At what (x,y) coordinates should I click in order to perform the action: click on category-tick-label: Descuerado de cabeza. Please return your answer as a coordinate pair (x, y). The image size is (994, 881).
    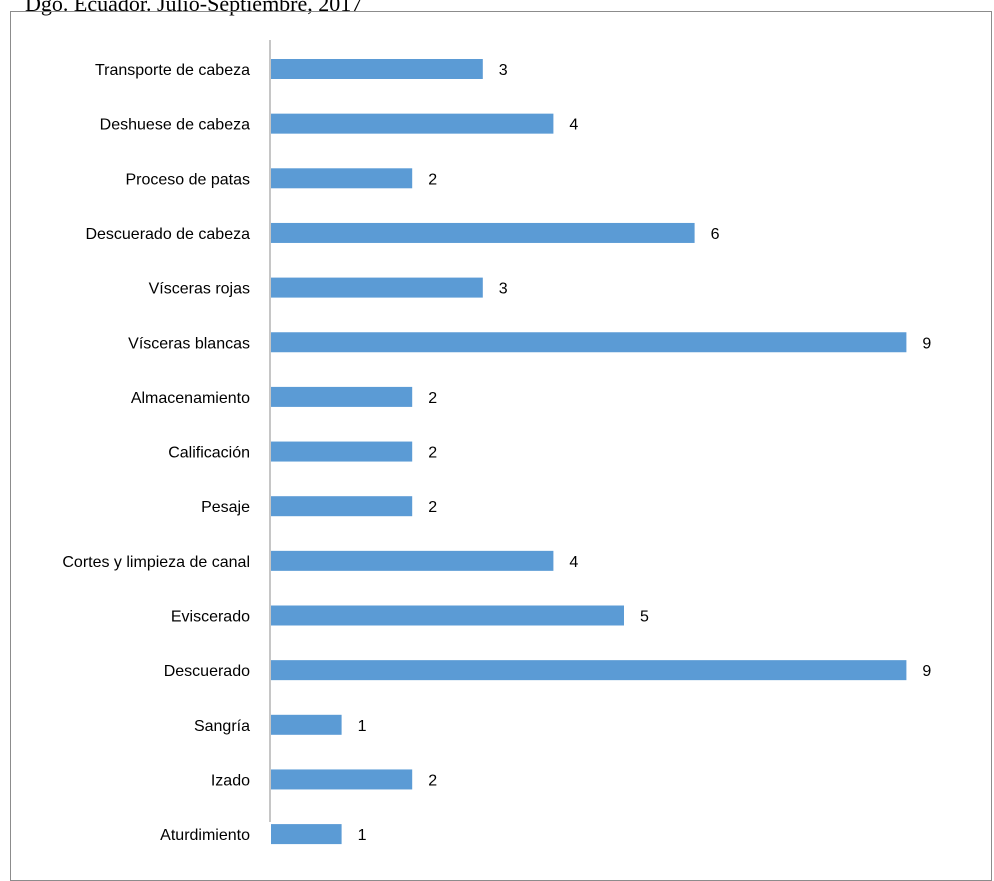
    Looking at the image, I should click on (167, 234).